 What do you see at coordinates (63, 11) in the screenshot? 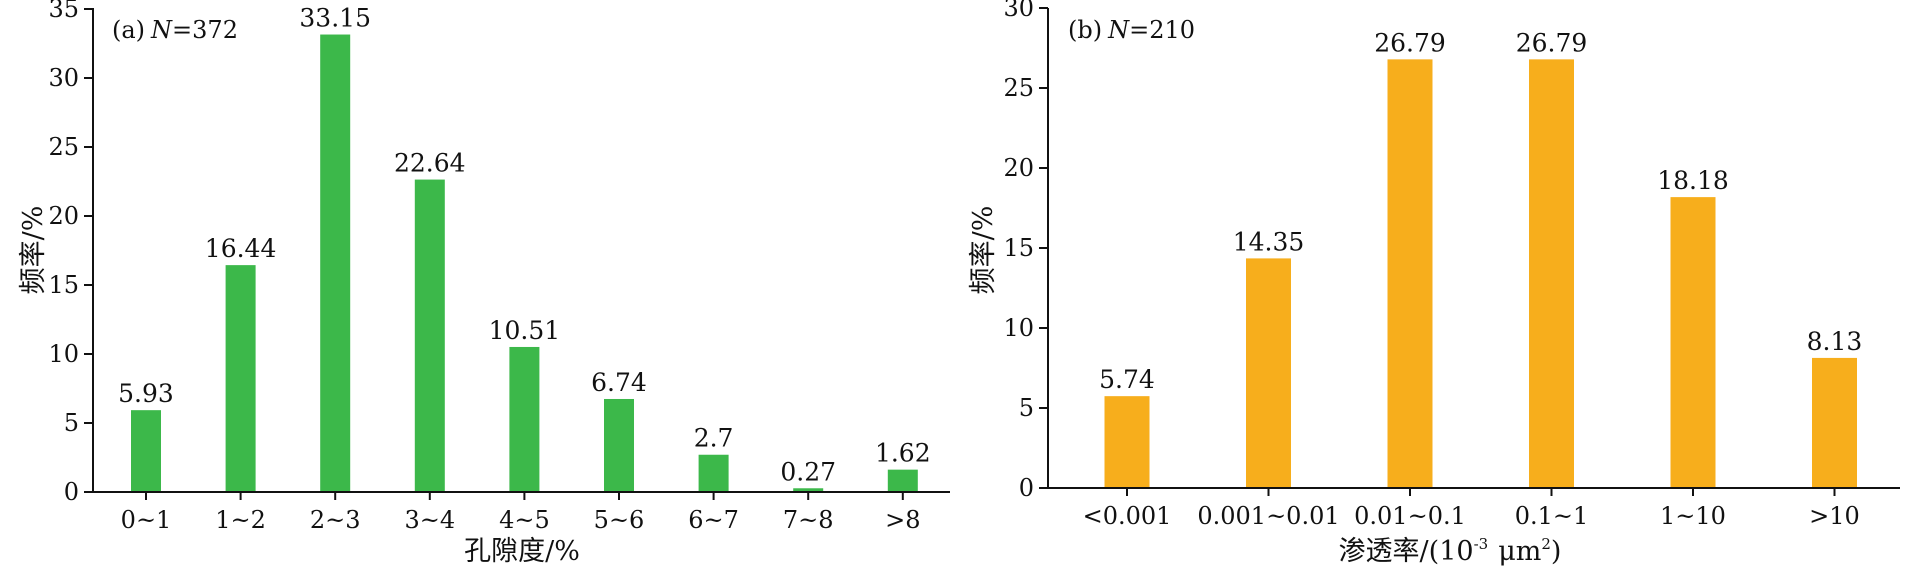
I see `y-tick-label: 35` at bounding box center [63, 11].